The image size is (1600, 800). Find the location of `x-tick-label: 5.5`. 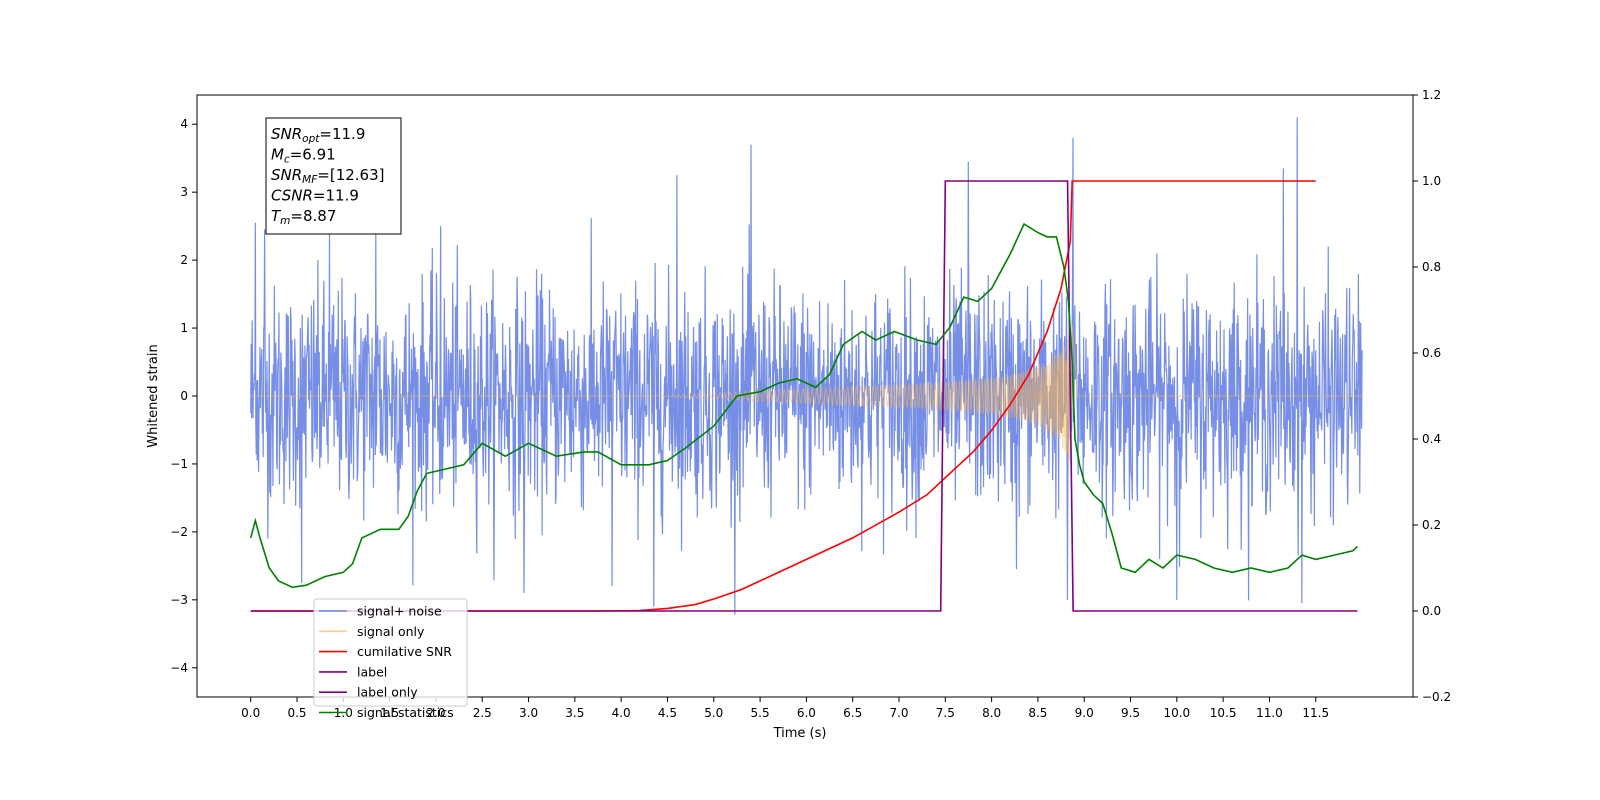

x-tick-label: 5.5 is located at coordinates (760, 713).